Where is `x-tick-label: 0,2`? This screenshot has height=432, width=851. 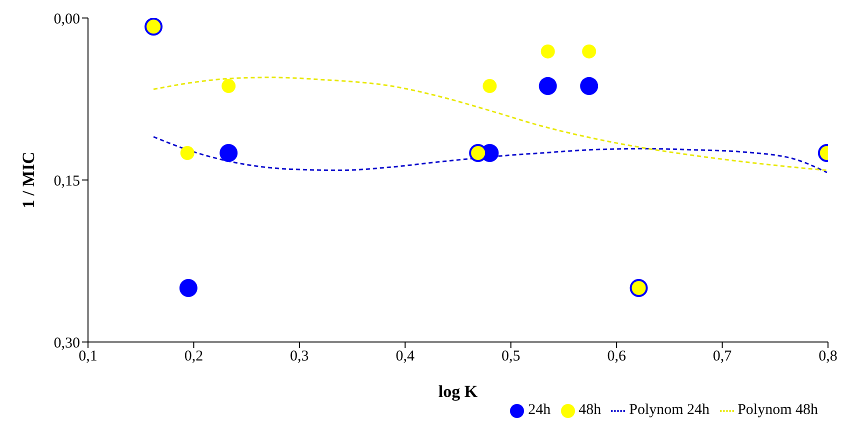
x-tick-label: 0,2 is located at coordinates (194, 356).